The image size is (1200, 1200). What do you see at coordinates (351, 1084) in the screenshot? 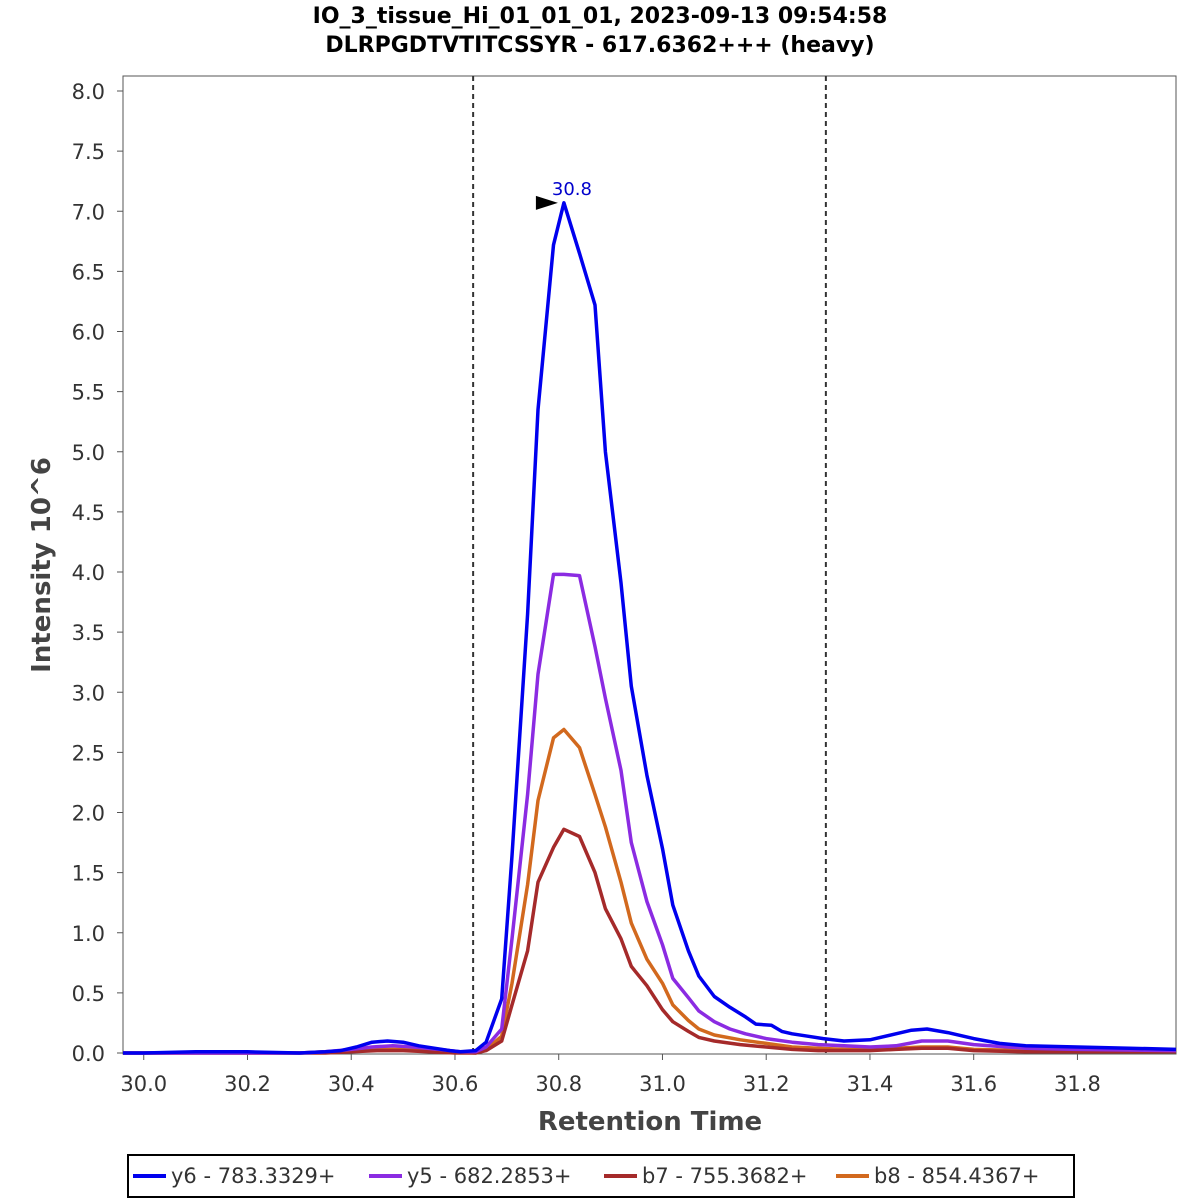
I see `x-tick-label: 30.4` at bounding box center [351, 1084].